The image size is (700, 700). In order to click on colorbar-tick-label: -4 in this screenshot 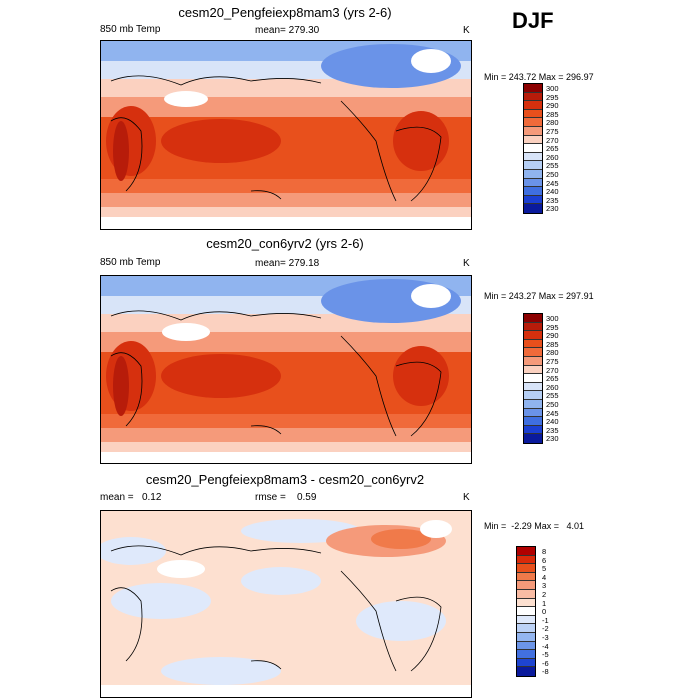, I will do `click(545, 646)`.